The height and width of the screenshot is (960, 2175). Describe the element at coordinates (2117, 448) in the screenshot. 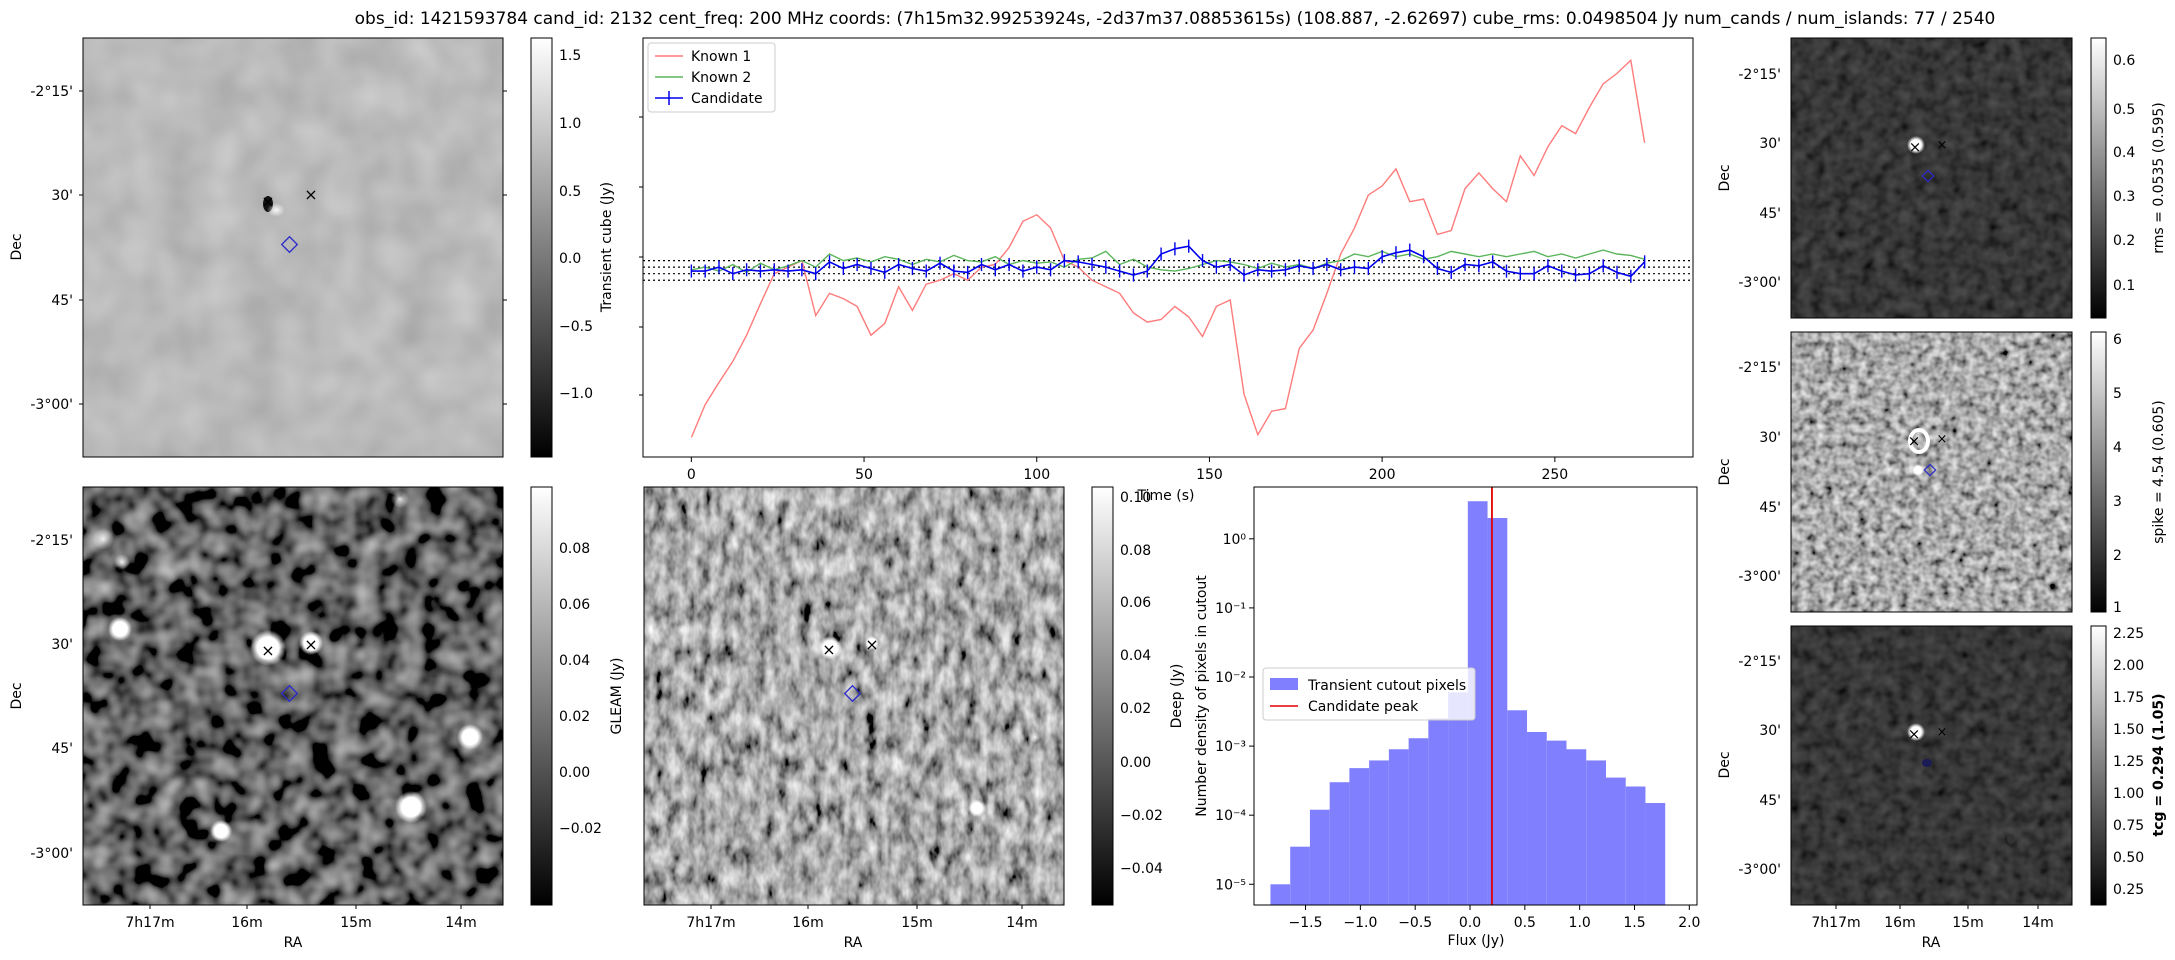

I see `spike-map-cbar-tick: 4` at that location.